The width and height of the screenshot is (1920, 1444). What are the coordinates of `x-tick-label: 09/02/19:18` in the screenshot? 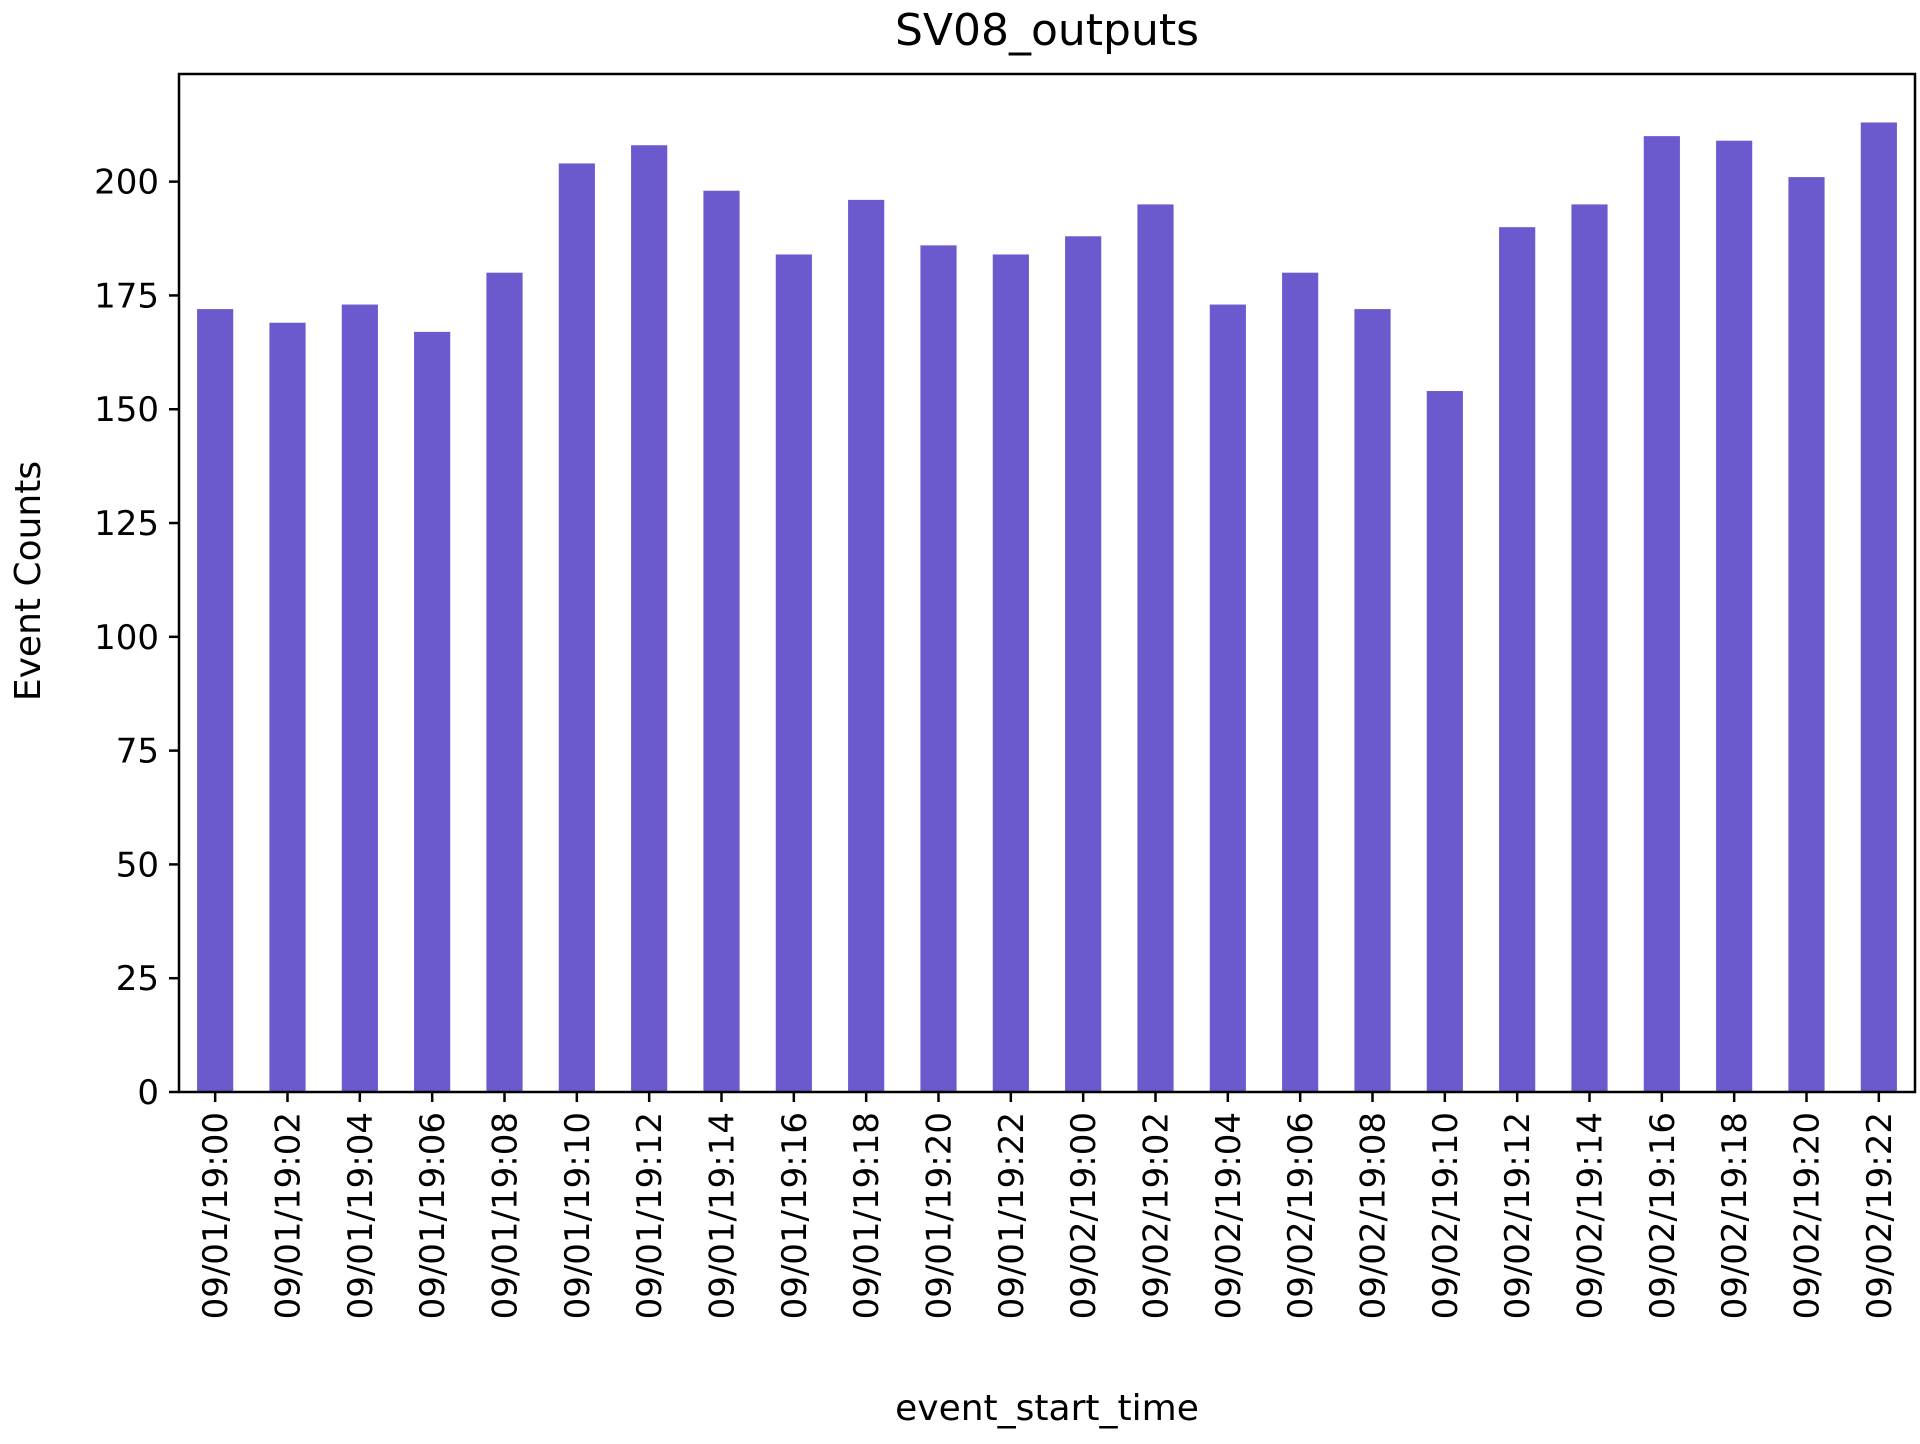 It's located at (1735, 1215).